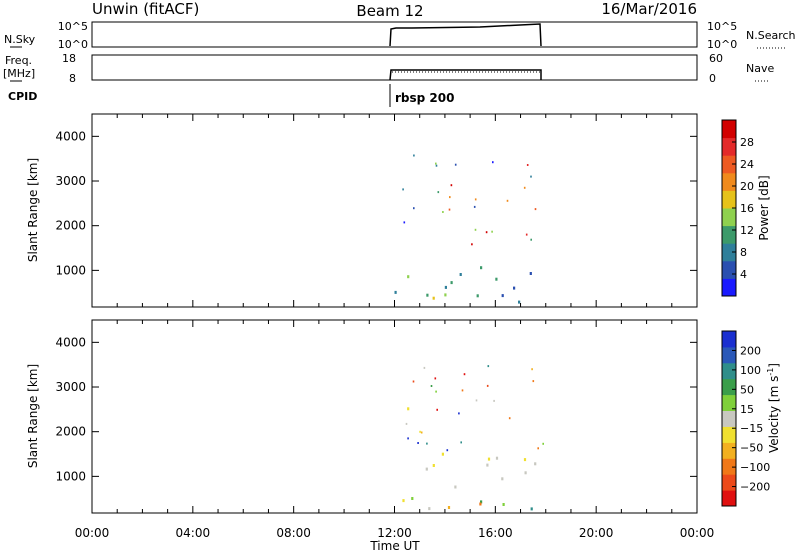  I want to click on y-tick-label: 3000, so click(70, 181).